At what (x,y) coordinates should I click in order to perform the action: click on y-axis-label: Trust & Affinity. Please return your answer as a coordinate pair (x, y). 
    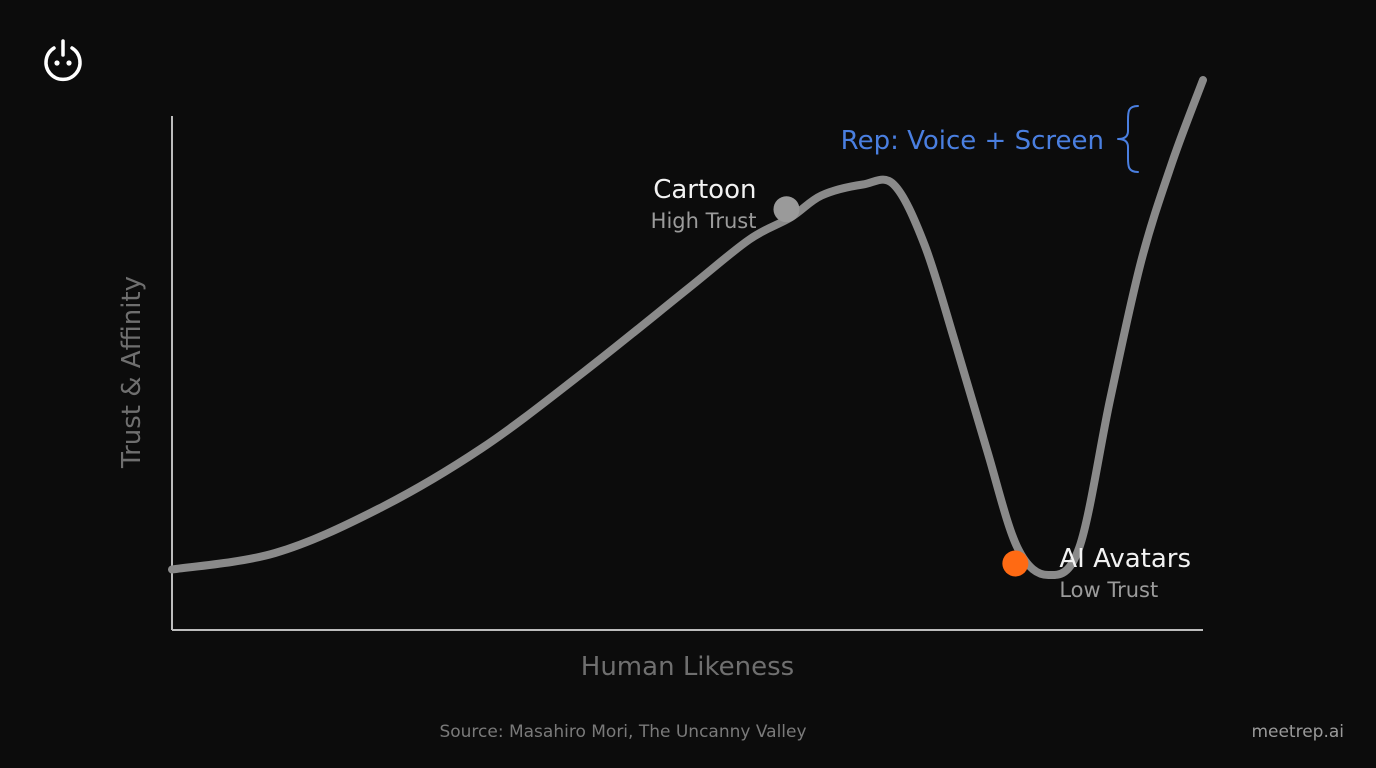
    Looking at the image, I should click on (132, 372).